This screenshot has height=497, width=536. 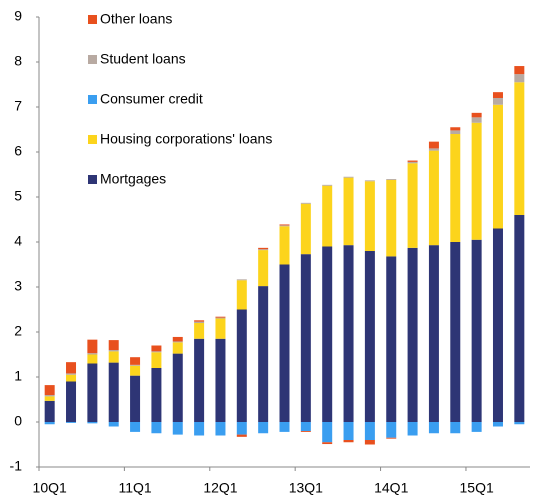 What do you see at coordinates (18, 61) in the screenshot?
I see `y-tick-label: 8` at bounding box center [18, 61].